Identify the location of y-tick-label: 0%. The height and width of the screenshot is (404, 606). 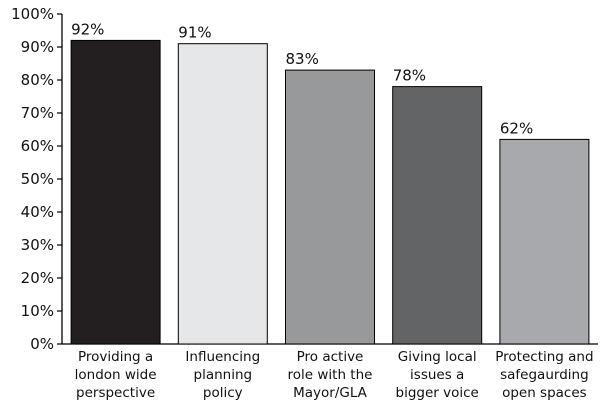
(42, 344).